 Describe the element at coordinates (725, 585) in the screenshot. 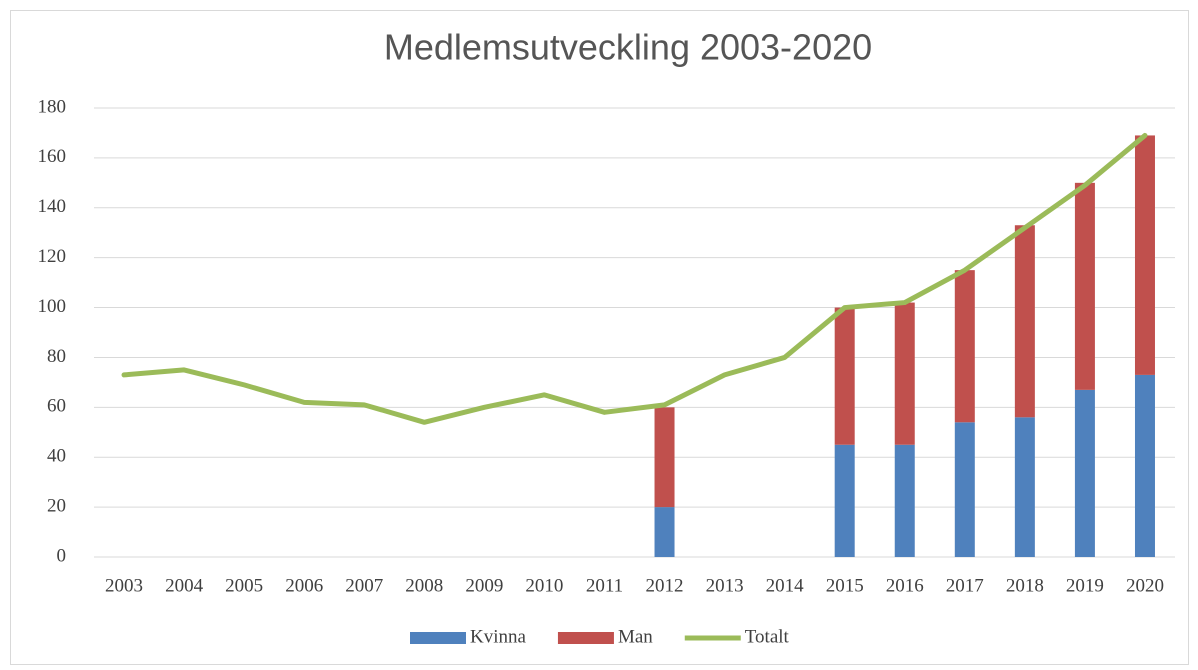

I see `x-tick-label: 2013` at that location.